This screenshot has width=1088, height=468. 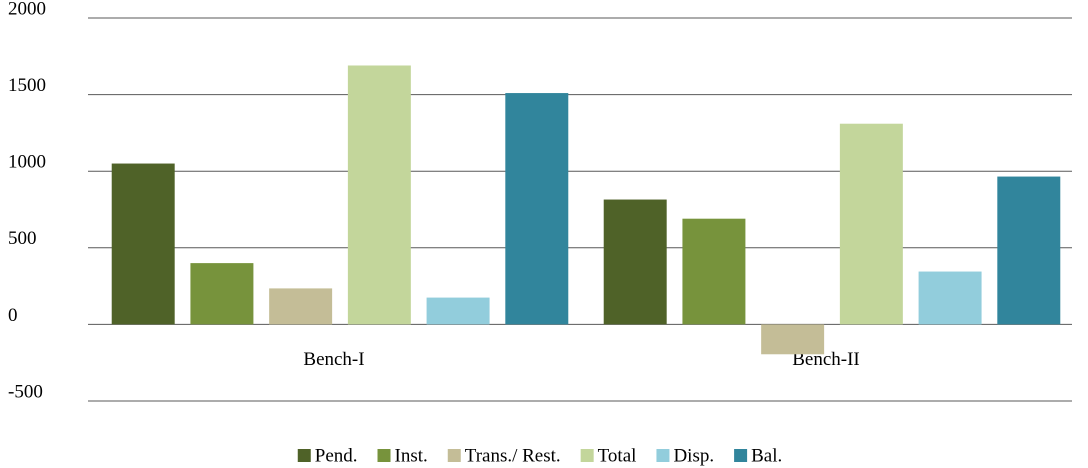 I want to click on legend-label: Bal., so click(x=766, y=455).